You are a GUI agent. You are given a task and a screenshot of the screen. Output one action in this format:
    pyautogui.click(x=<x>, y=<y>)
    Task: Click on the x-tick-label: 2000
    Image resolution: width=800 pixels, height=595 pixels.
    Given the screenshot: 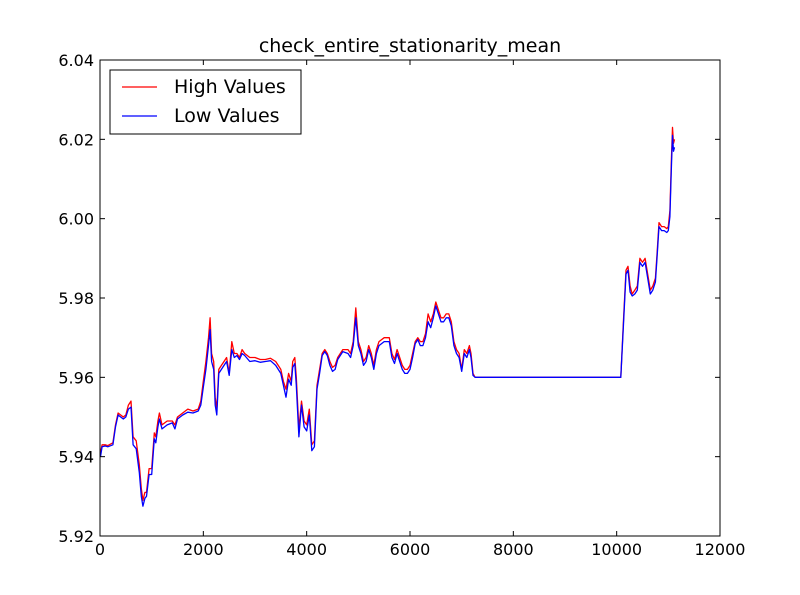 What is the action you would take?
    pyautogui.click(x=203, y=549)
    